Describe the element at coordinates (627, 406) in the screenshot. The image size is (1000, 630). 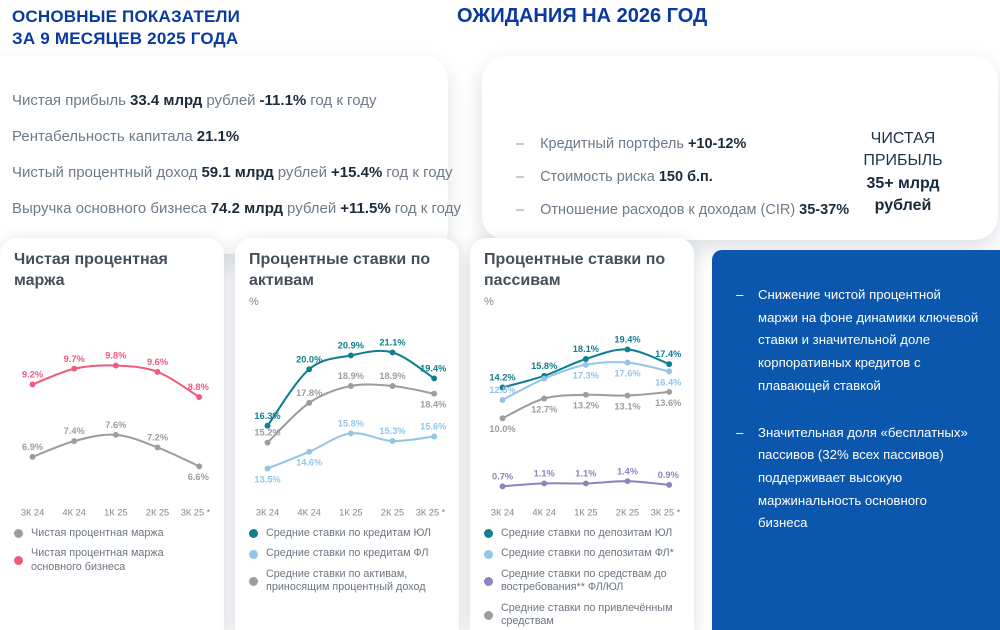
I see `value-label: 13.1%` at that location.